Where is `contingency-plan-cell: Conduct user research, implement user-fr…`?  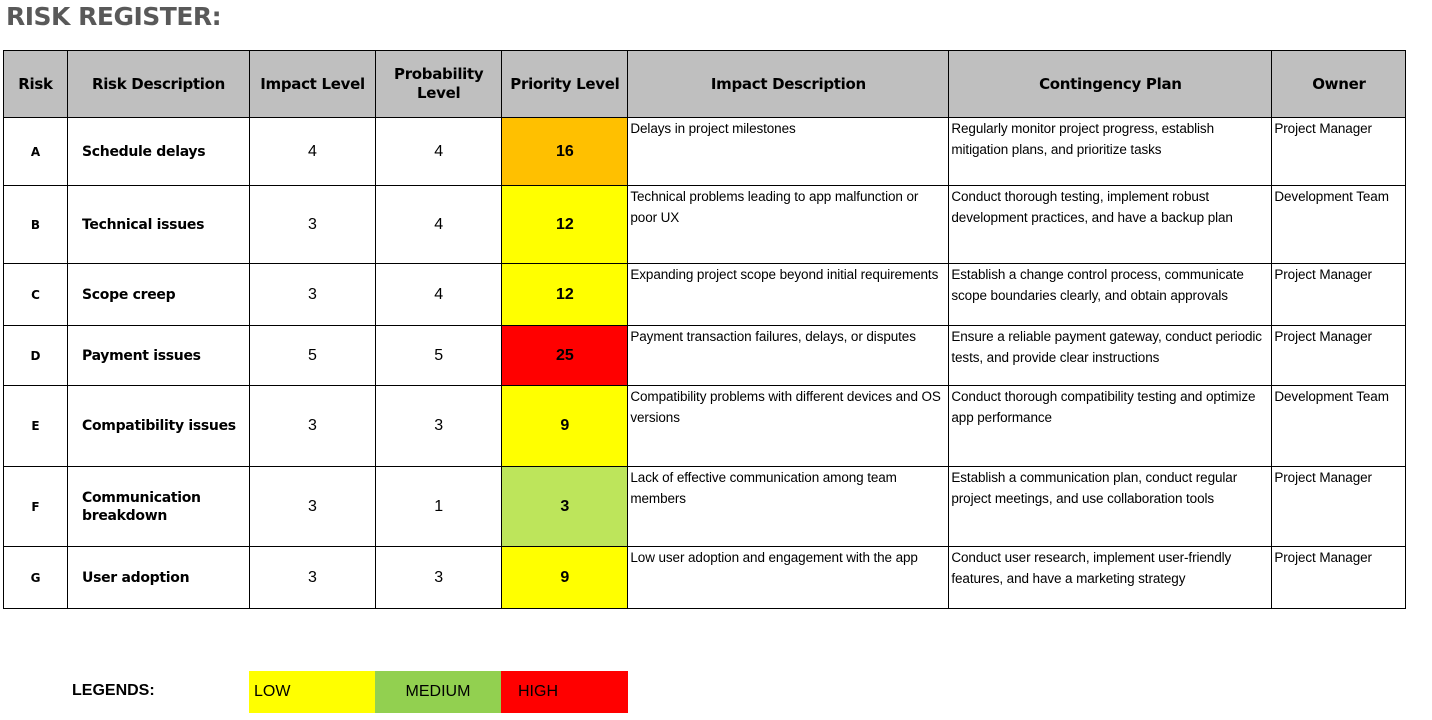
contingency-plan-cell: Conduct user research, implement user-fr… is located at coordinates (1110, 577).